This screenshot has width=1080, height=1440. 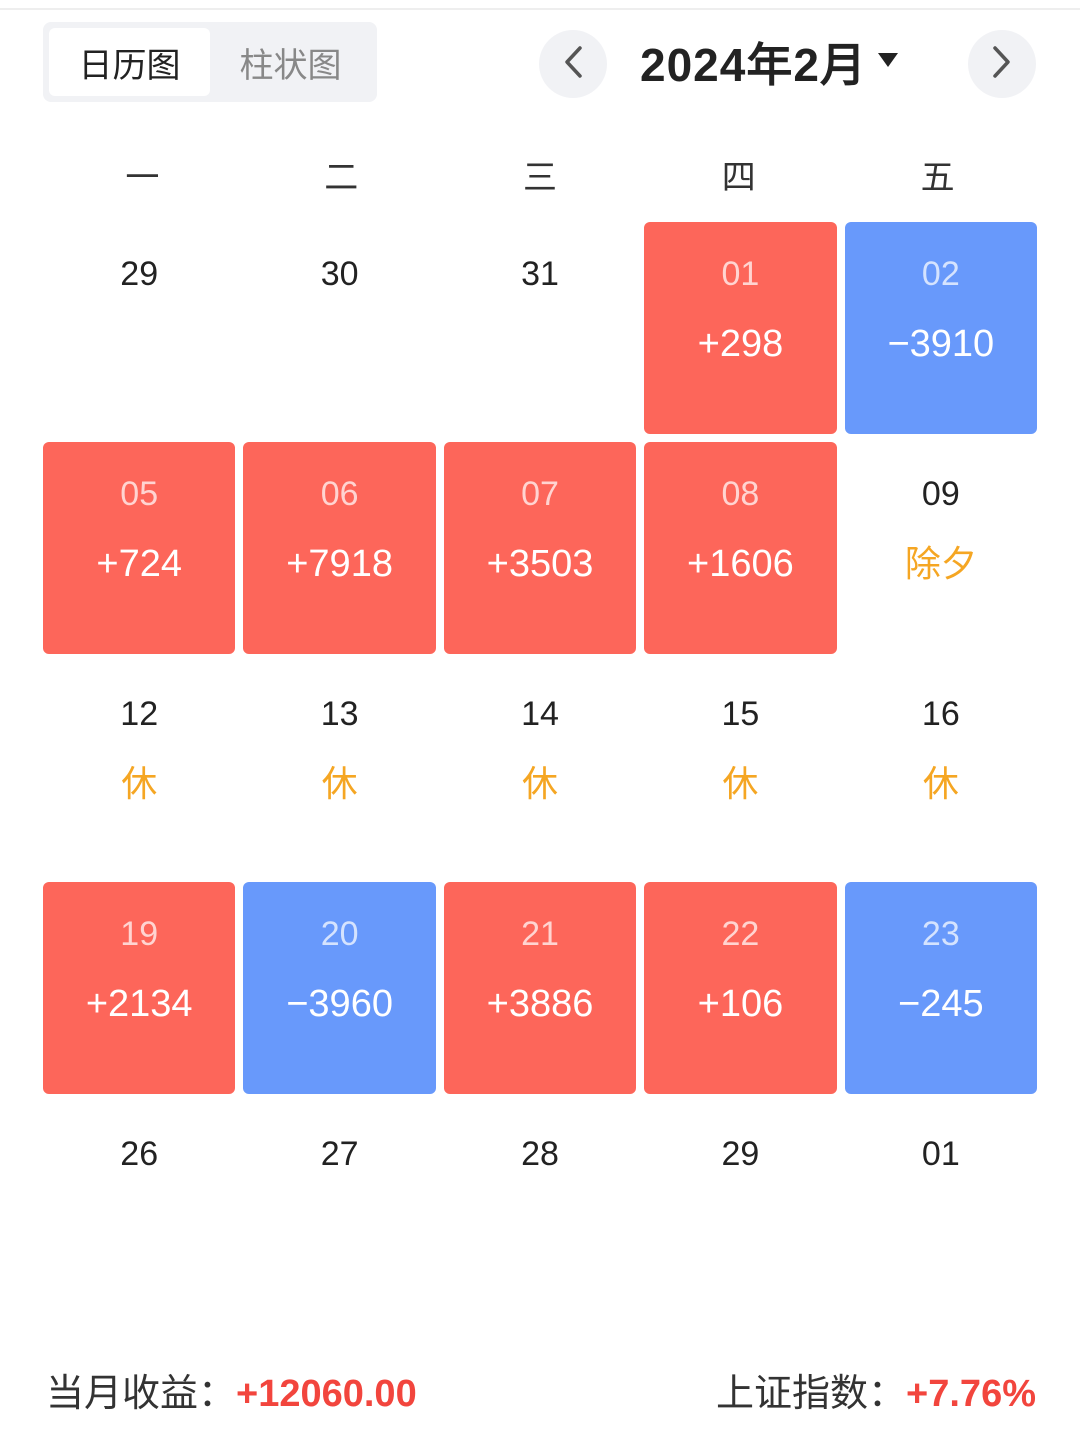 I want to click on top-divider, so click(x=540, y=9).